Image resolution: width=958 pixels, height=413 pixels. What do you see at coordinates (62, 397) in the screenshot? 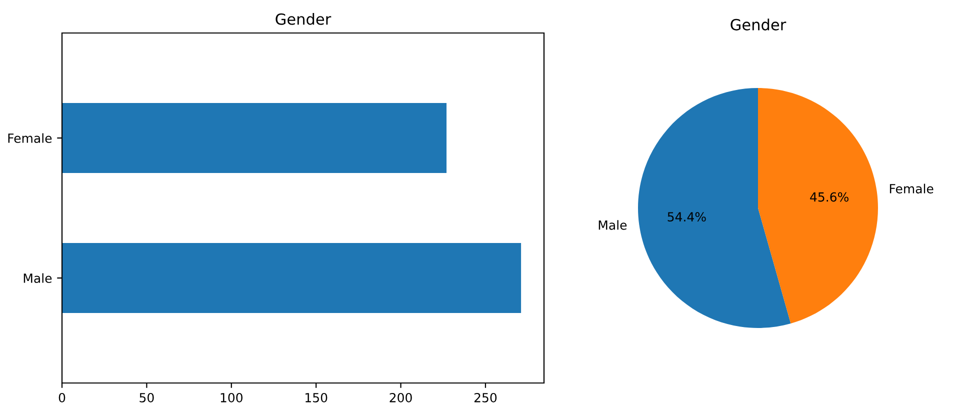
I see `x-tick-label: 0` at bounding box center [62, 397].